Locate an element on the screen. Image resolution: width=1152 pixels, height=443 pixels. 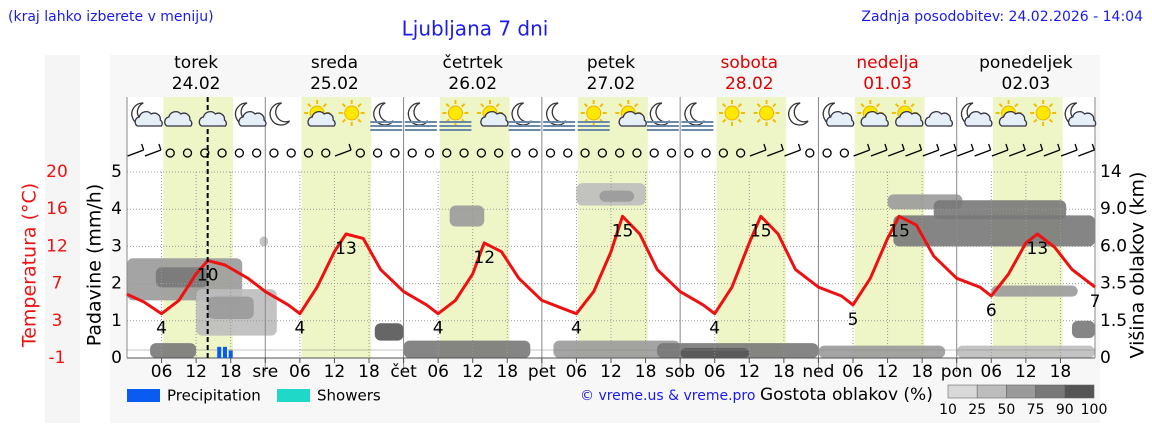
day-name: sobota is located at coordinates (750, 63).